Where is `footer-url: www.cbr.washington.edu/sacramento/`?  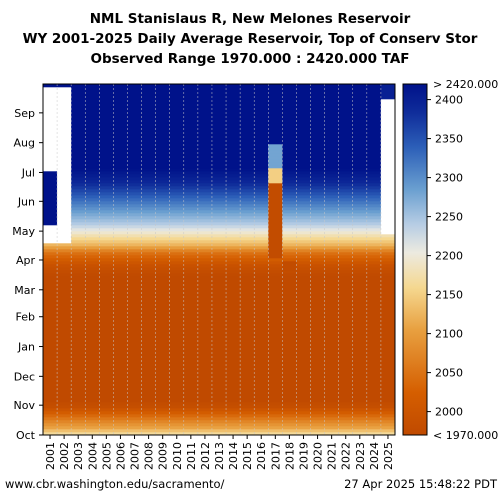
footer-url: www.cbr.washington.edu/sacramento/ is located at coordinates (115, 484).